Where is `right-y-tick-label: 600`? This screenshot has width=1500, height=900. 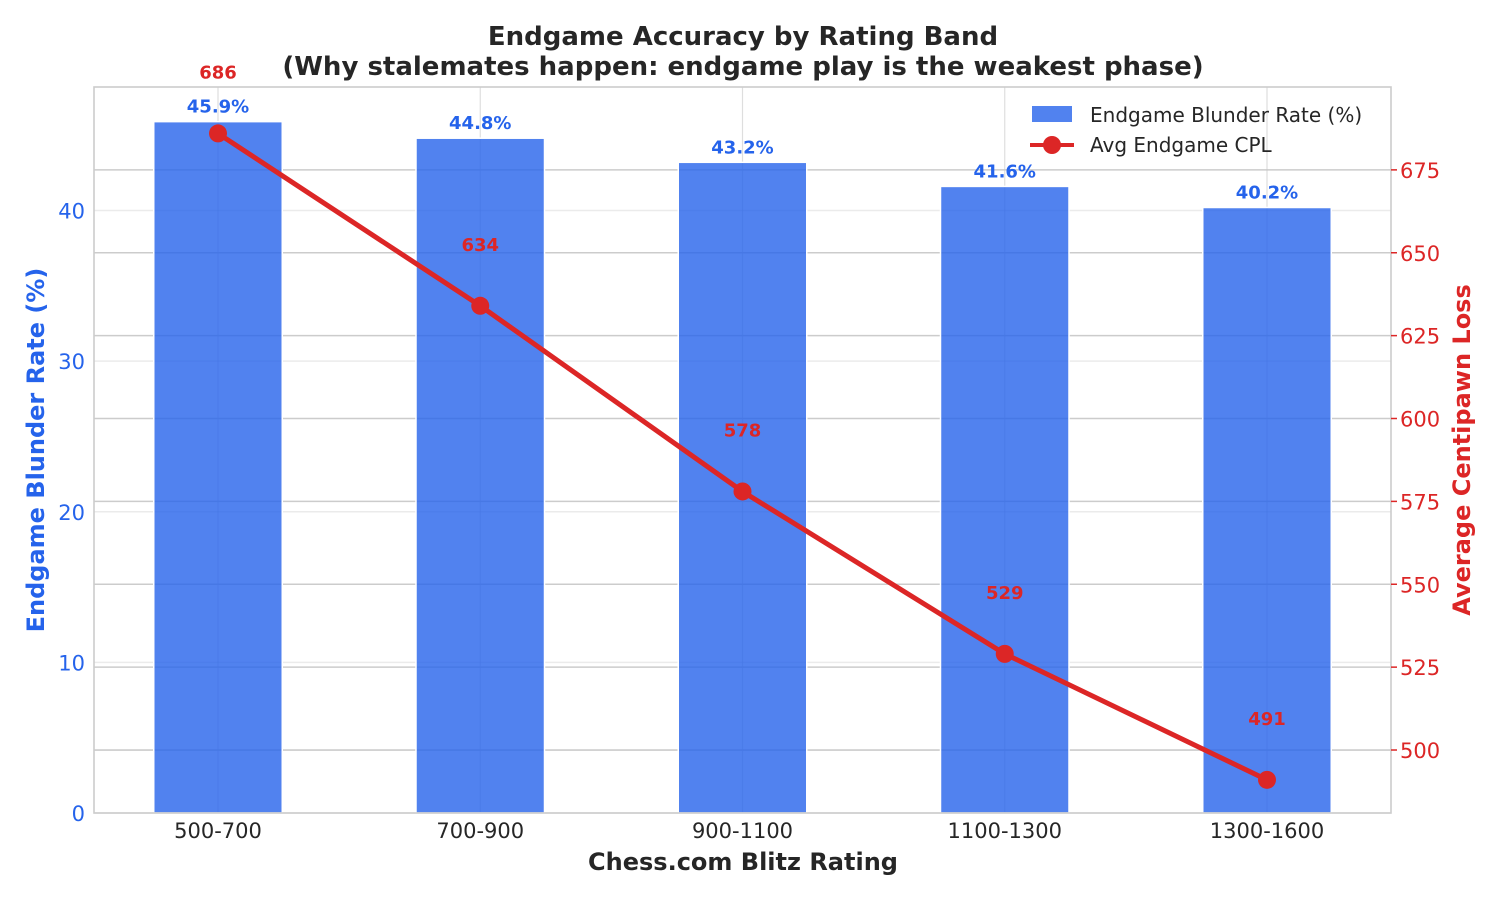
right-y-tick-label: 600 is located at coordinates (1420, 420).